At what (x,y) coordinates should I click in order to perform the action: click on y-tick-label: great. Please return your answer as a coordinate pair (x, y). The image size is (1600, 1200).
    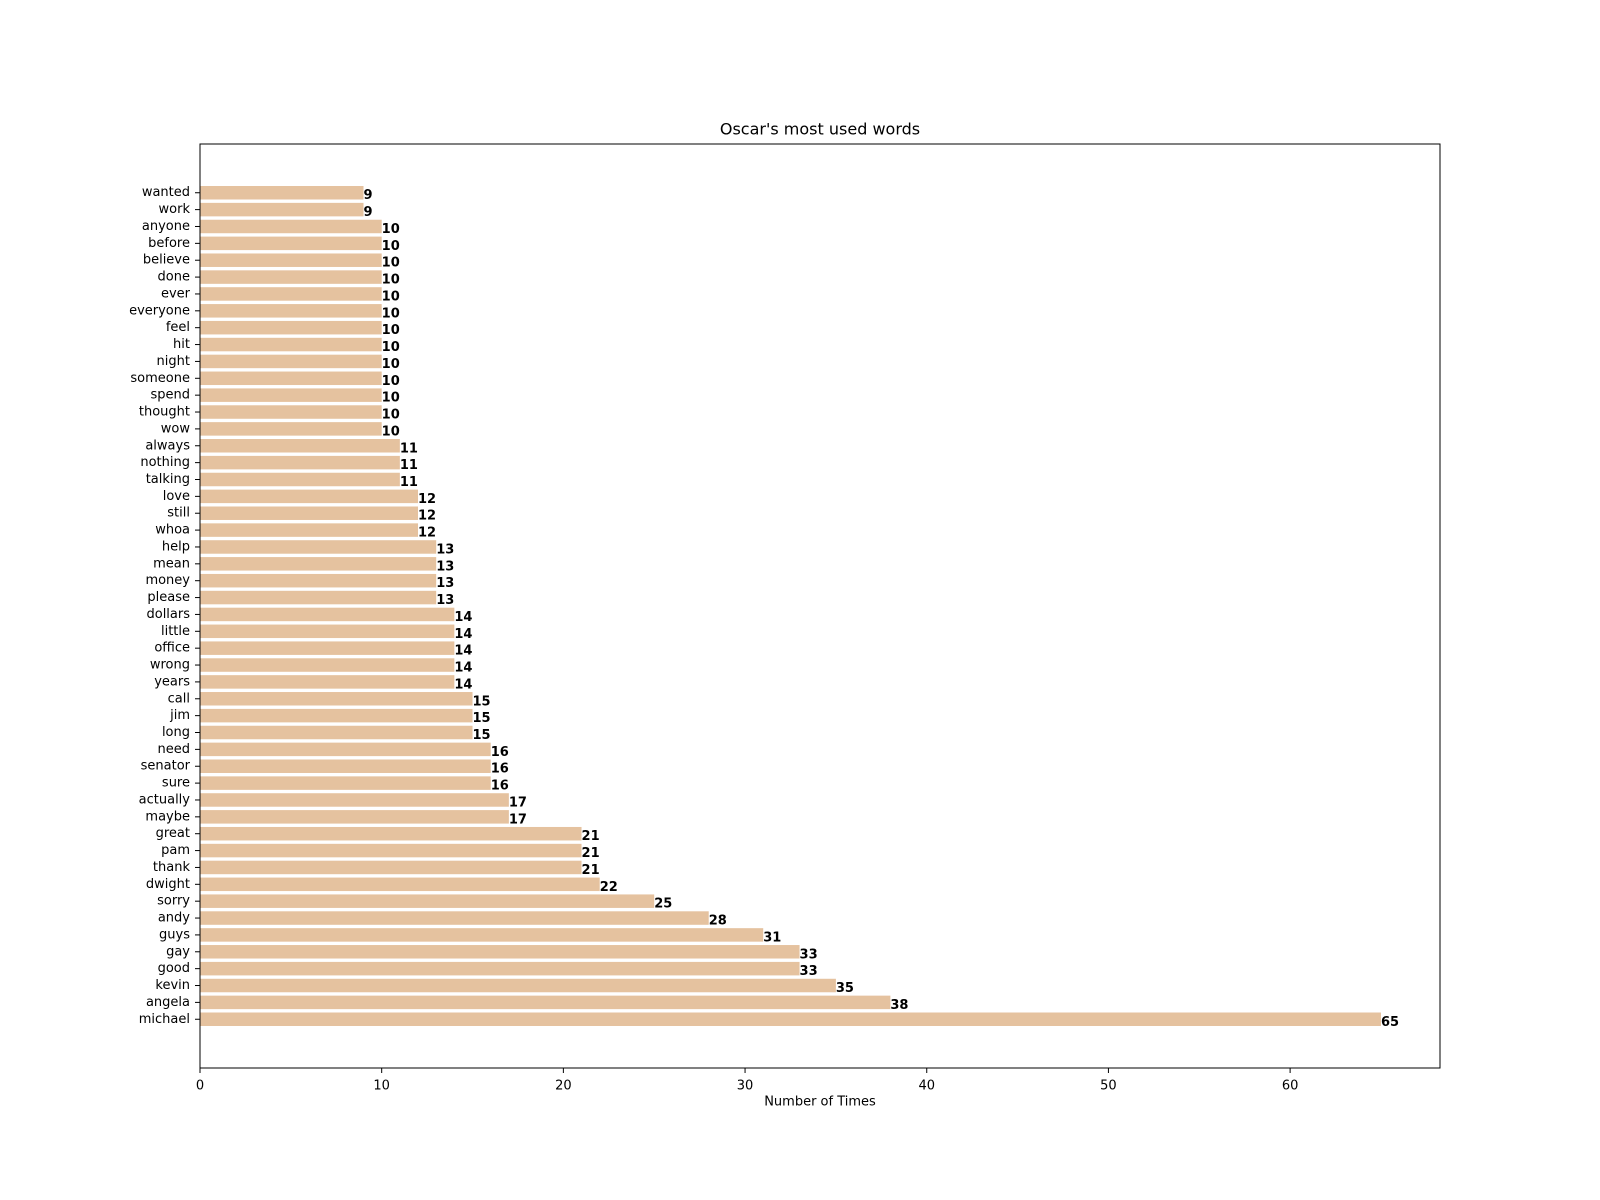
    Looking at the image, I should click on (173, 833).